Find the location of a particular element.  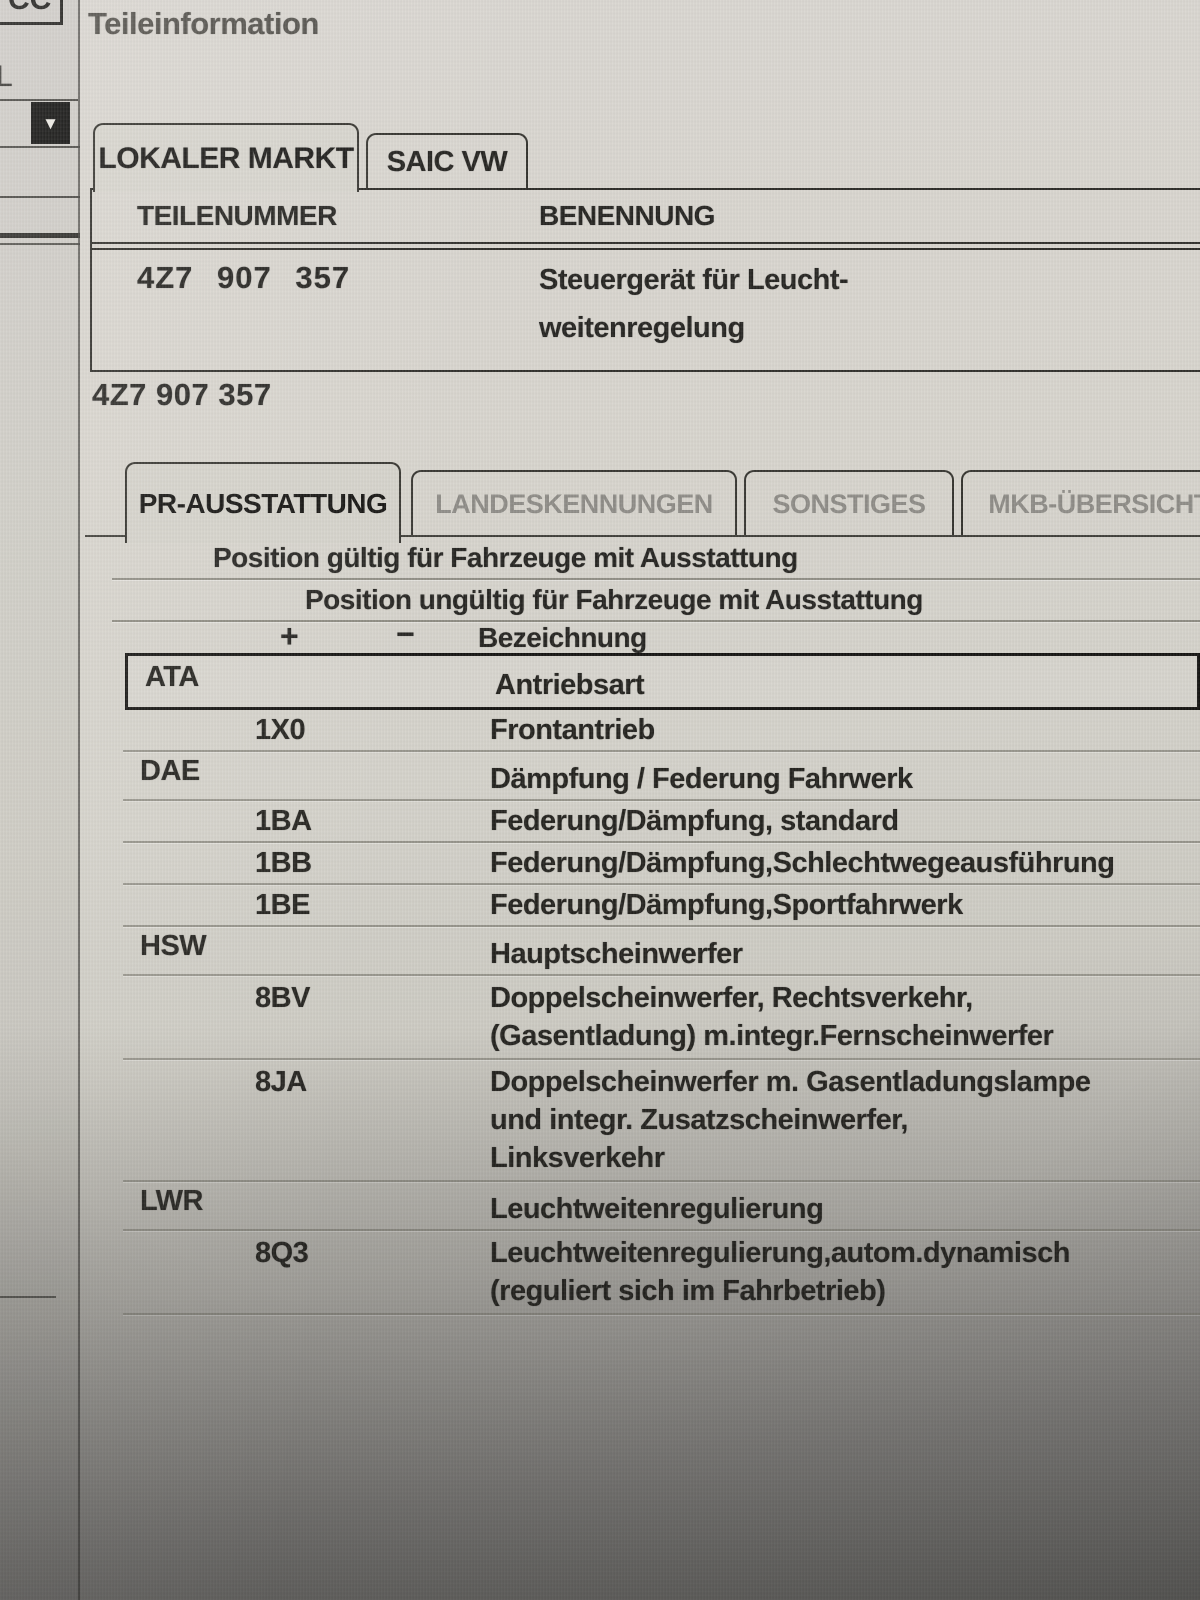

tab-label: LOKALER MARKT is located at coordinates (226, 158).